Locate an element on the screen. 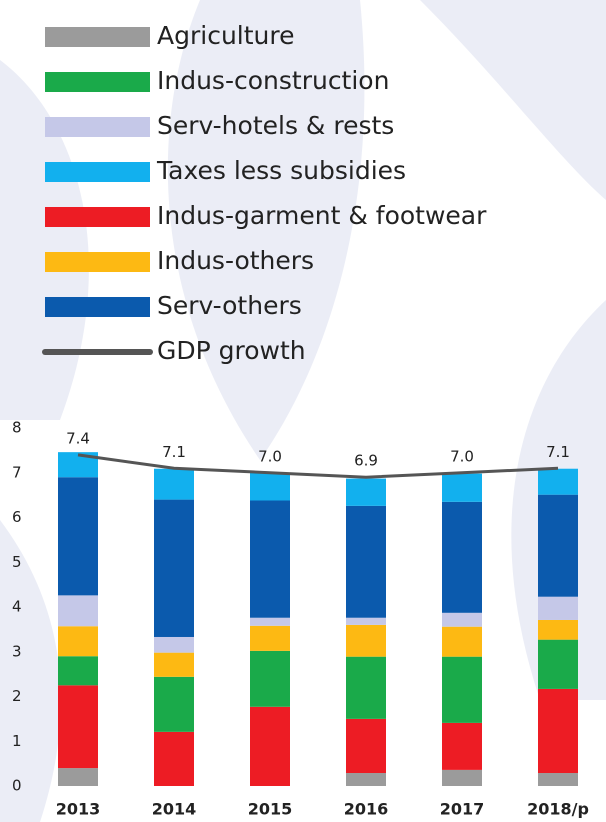  legend-label: Serv-others is located at coordinates (229, 305).